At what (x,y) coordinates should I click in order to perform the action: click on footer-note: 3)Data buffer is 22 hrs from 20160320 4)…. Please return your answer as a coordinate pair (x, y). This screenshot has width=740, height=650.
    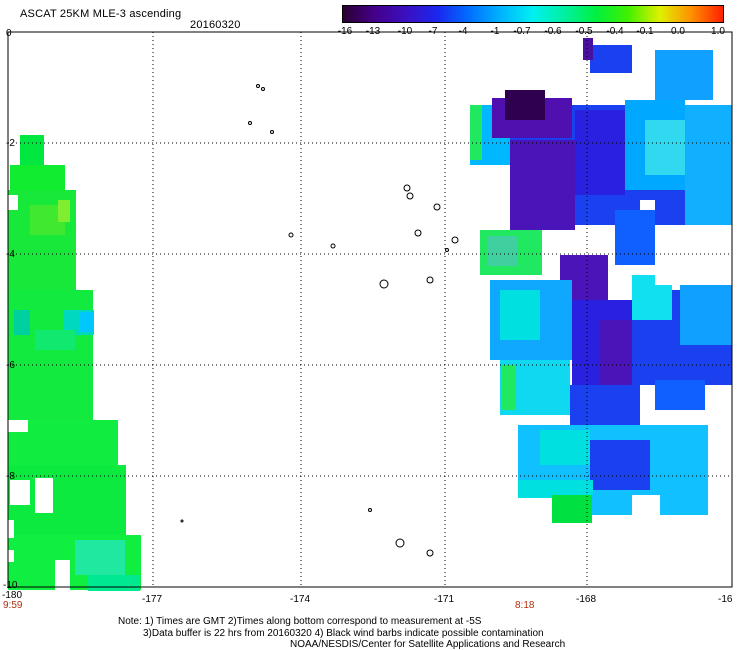
    Looking at the image, I should click on (343, 633).